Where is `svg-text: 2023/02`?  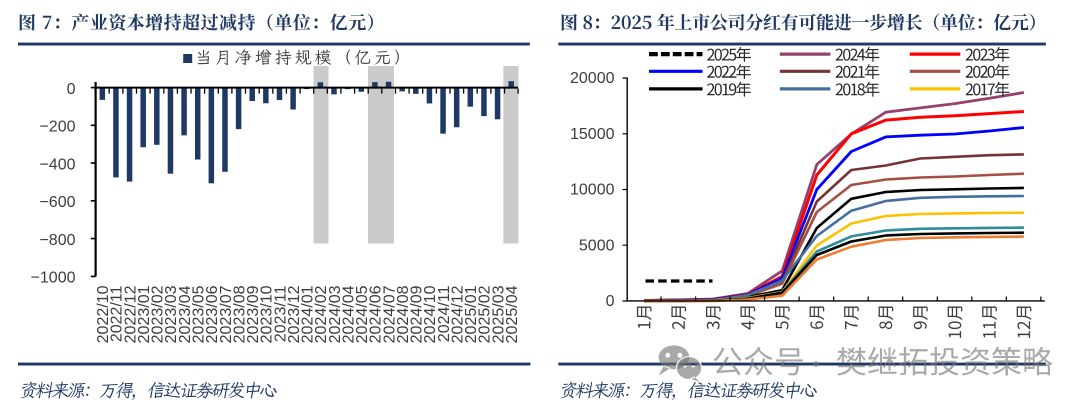 svg-text: 2023/02 is located at coordinates (158, 314).